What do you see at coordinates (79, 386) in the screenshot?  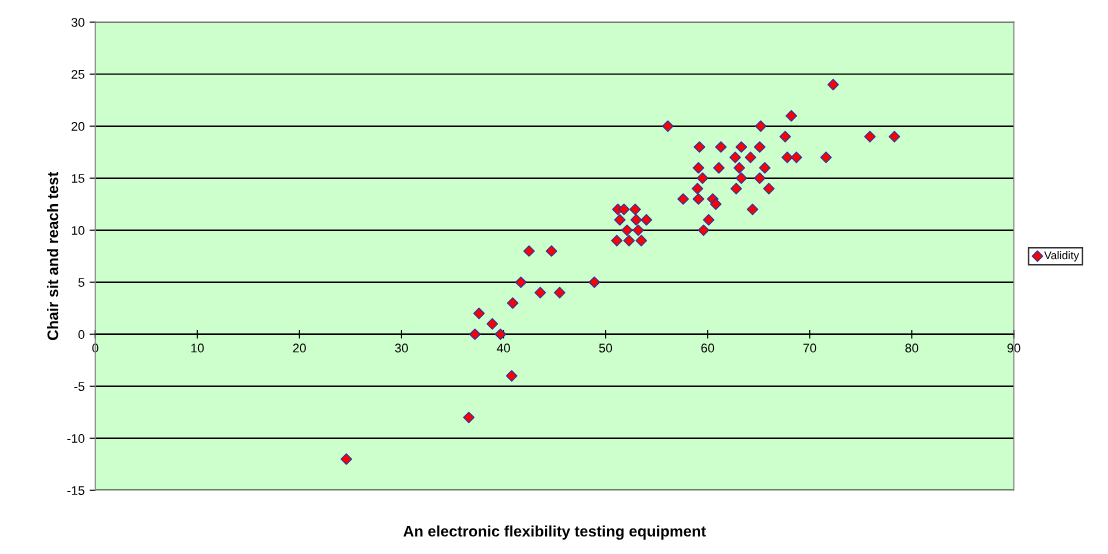 I see `y-tick-label: -5` at bounding box center [79, 386].